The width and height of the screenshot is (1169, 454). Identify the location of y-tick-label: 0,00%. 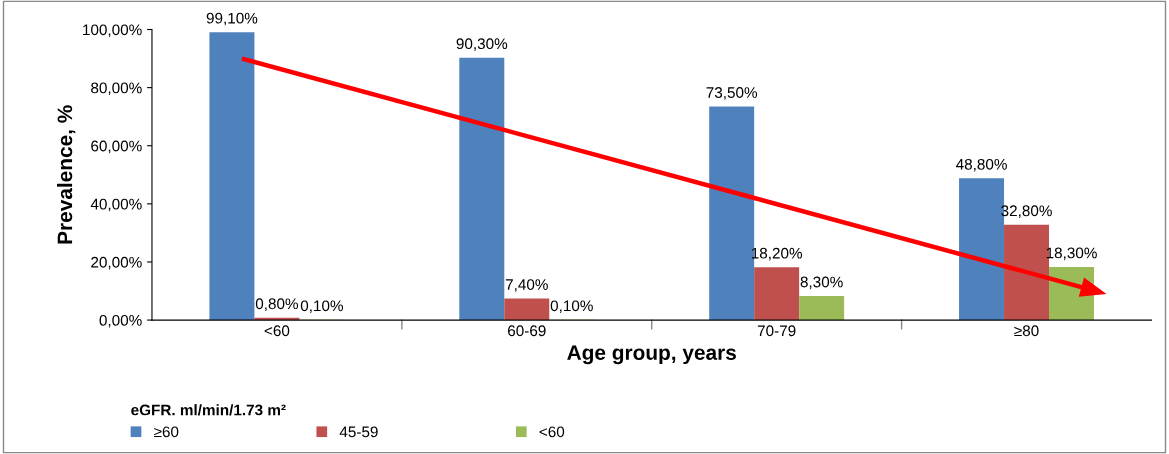
(120, 321).